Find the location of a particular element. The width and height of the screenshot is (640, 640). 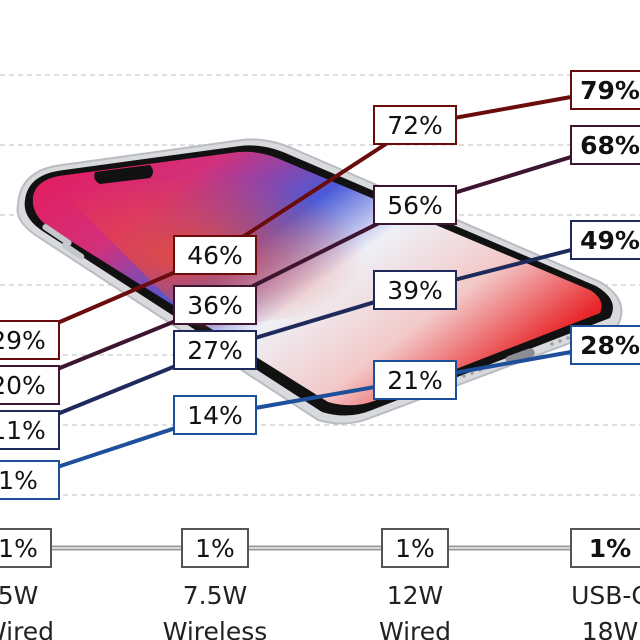

data-label: 29% is located at coordinates (30, 340).